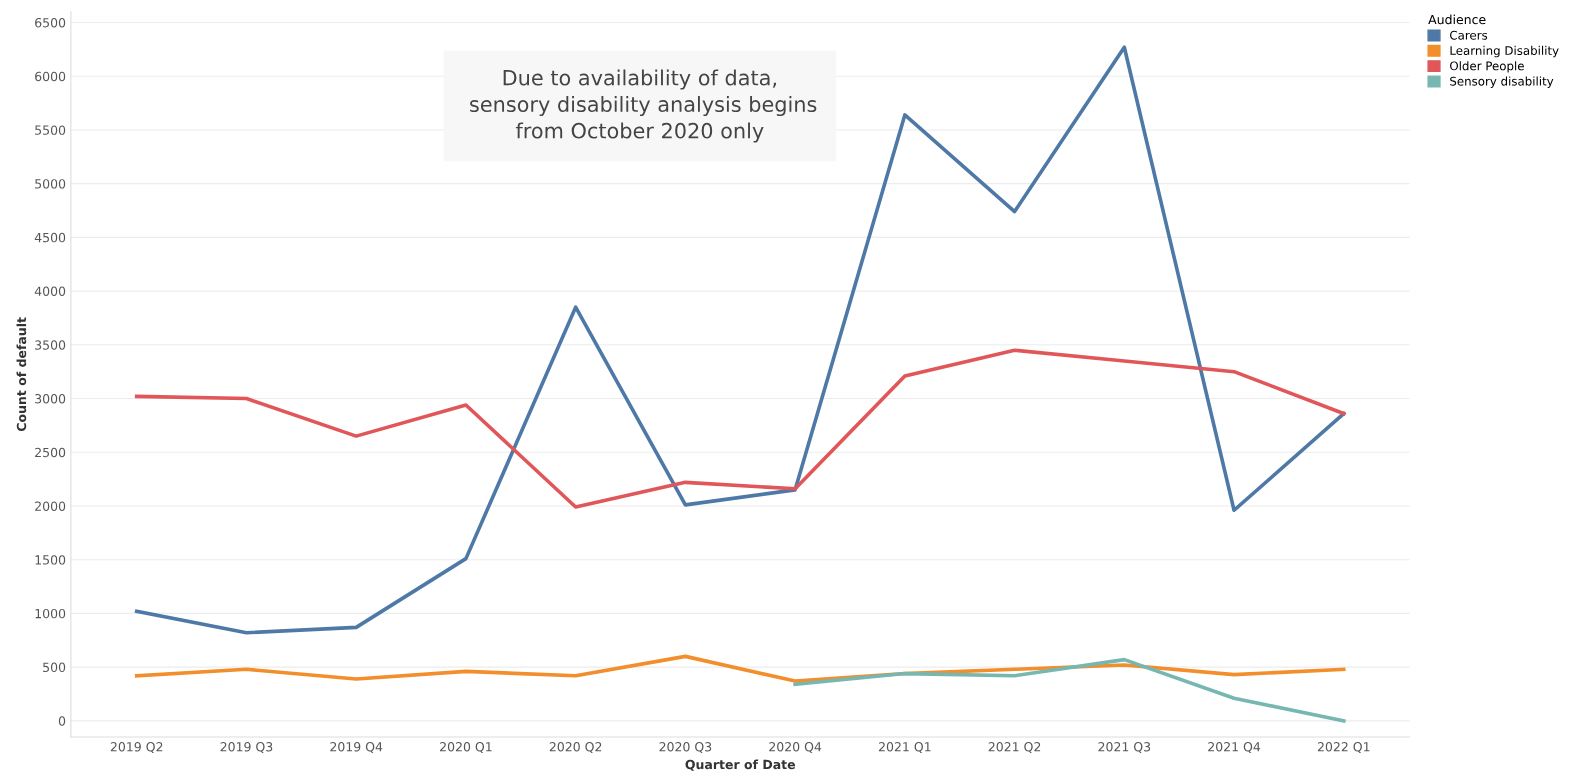 The width and height of the screenshot is (1575, 784). Describe the element at coordinates (904, 747) in the screenshot. I see `x-tick-label: 2021 Q1` at that location.